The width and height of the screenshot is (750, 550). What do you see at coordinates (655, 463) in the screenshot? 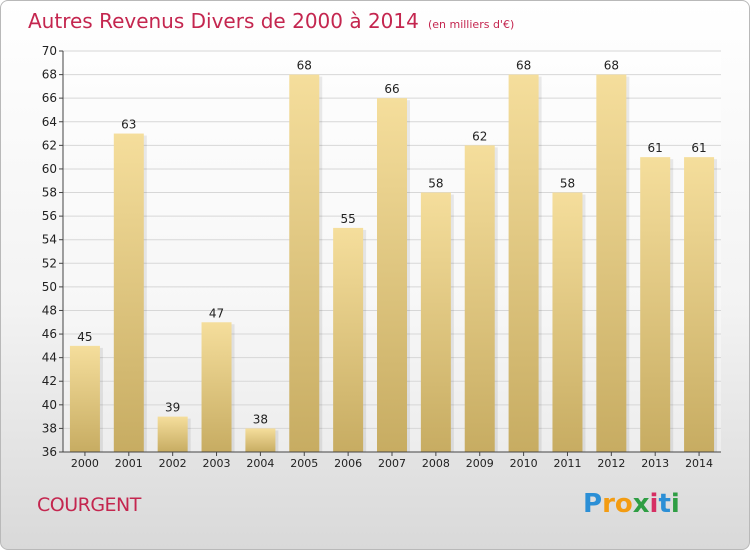
I see `x-tick-label: 2013` at bounding box center [655, 463].